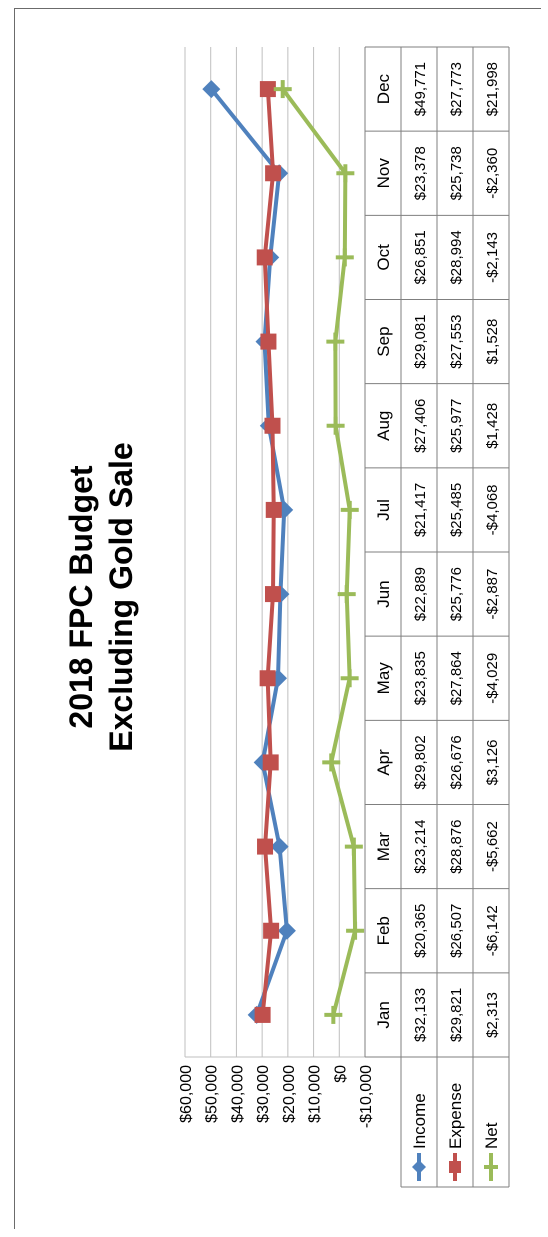 Image resolution: width=548 pixels, height=1237 pixels. What do you see at coordinates (420, 594) in the screenshot?
I see `data-label: $22,889` at bounding box center [420, 594].